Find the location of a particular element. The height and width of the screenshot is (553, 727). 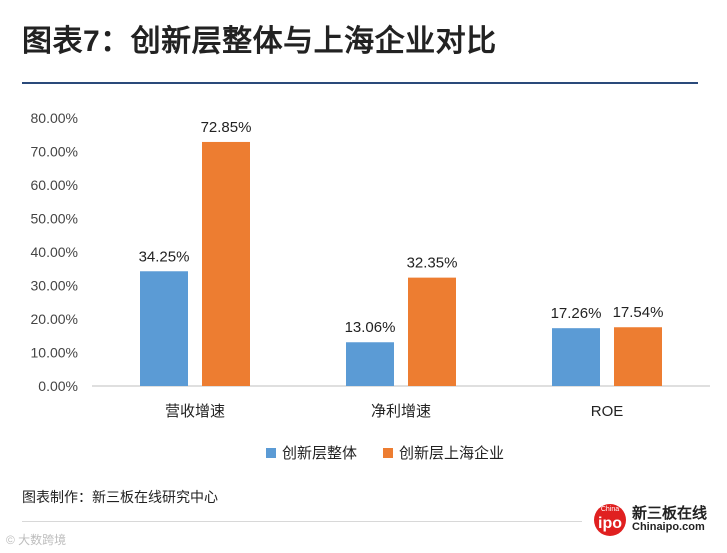

footer-divider is located at coordinates (302, 521).